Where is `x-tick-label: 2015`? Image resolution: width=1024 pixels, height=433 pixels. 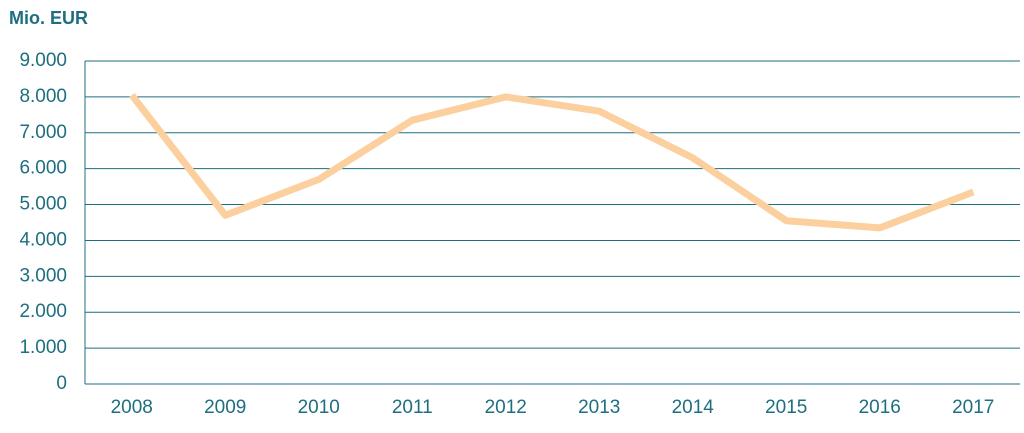
x-tick-label: 2015 is located at coordinates (786, 407).